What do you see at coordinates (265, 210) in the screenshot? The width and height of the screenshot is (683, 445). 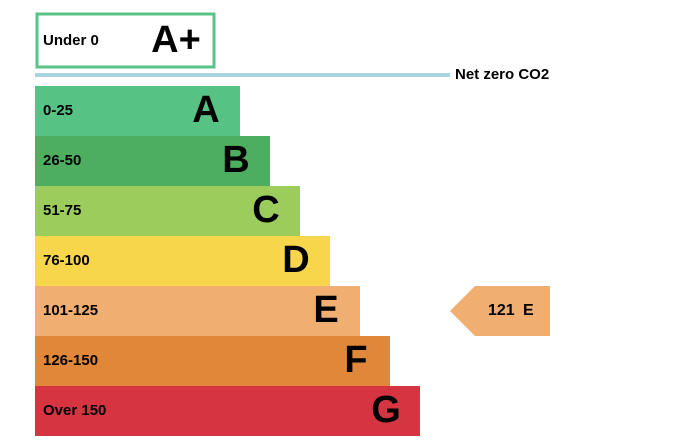 I see `band-letter: C` at bounding box center [265, 210].